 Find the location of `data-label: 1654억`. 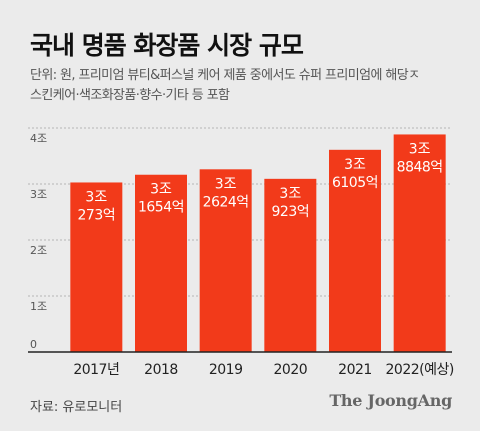

data-label: 1654억 is located at coordinates (161, 208).